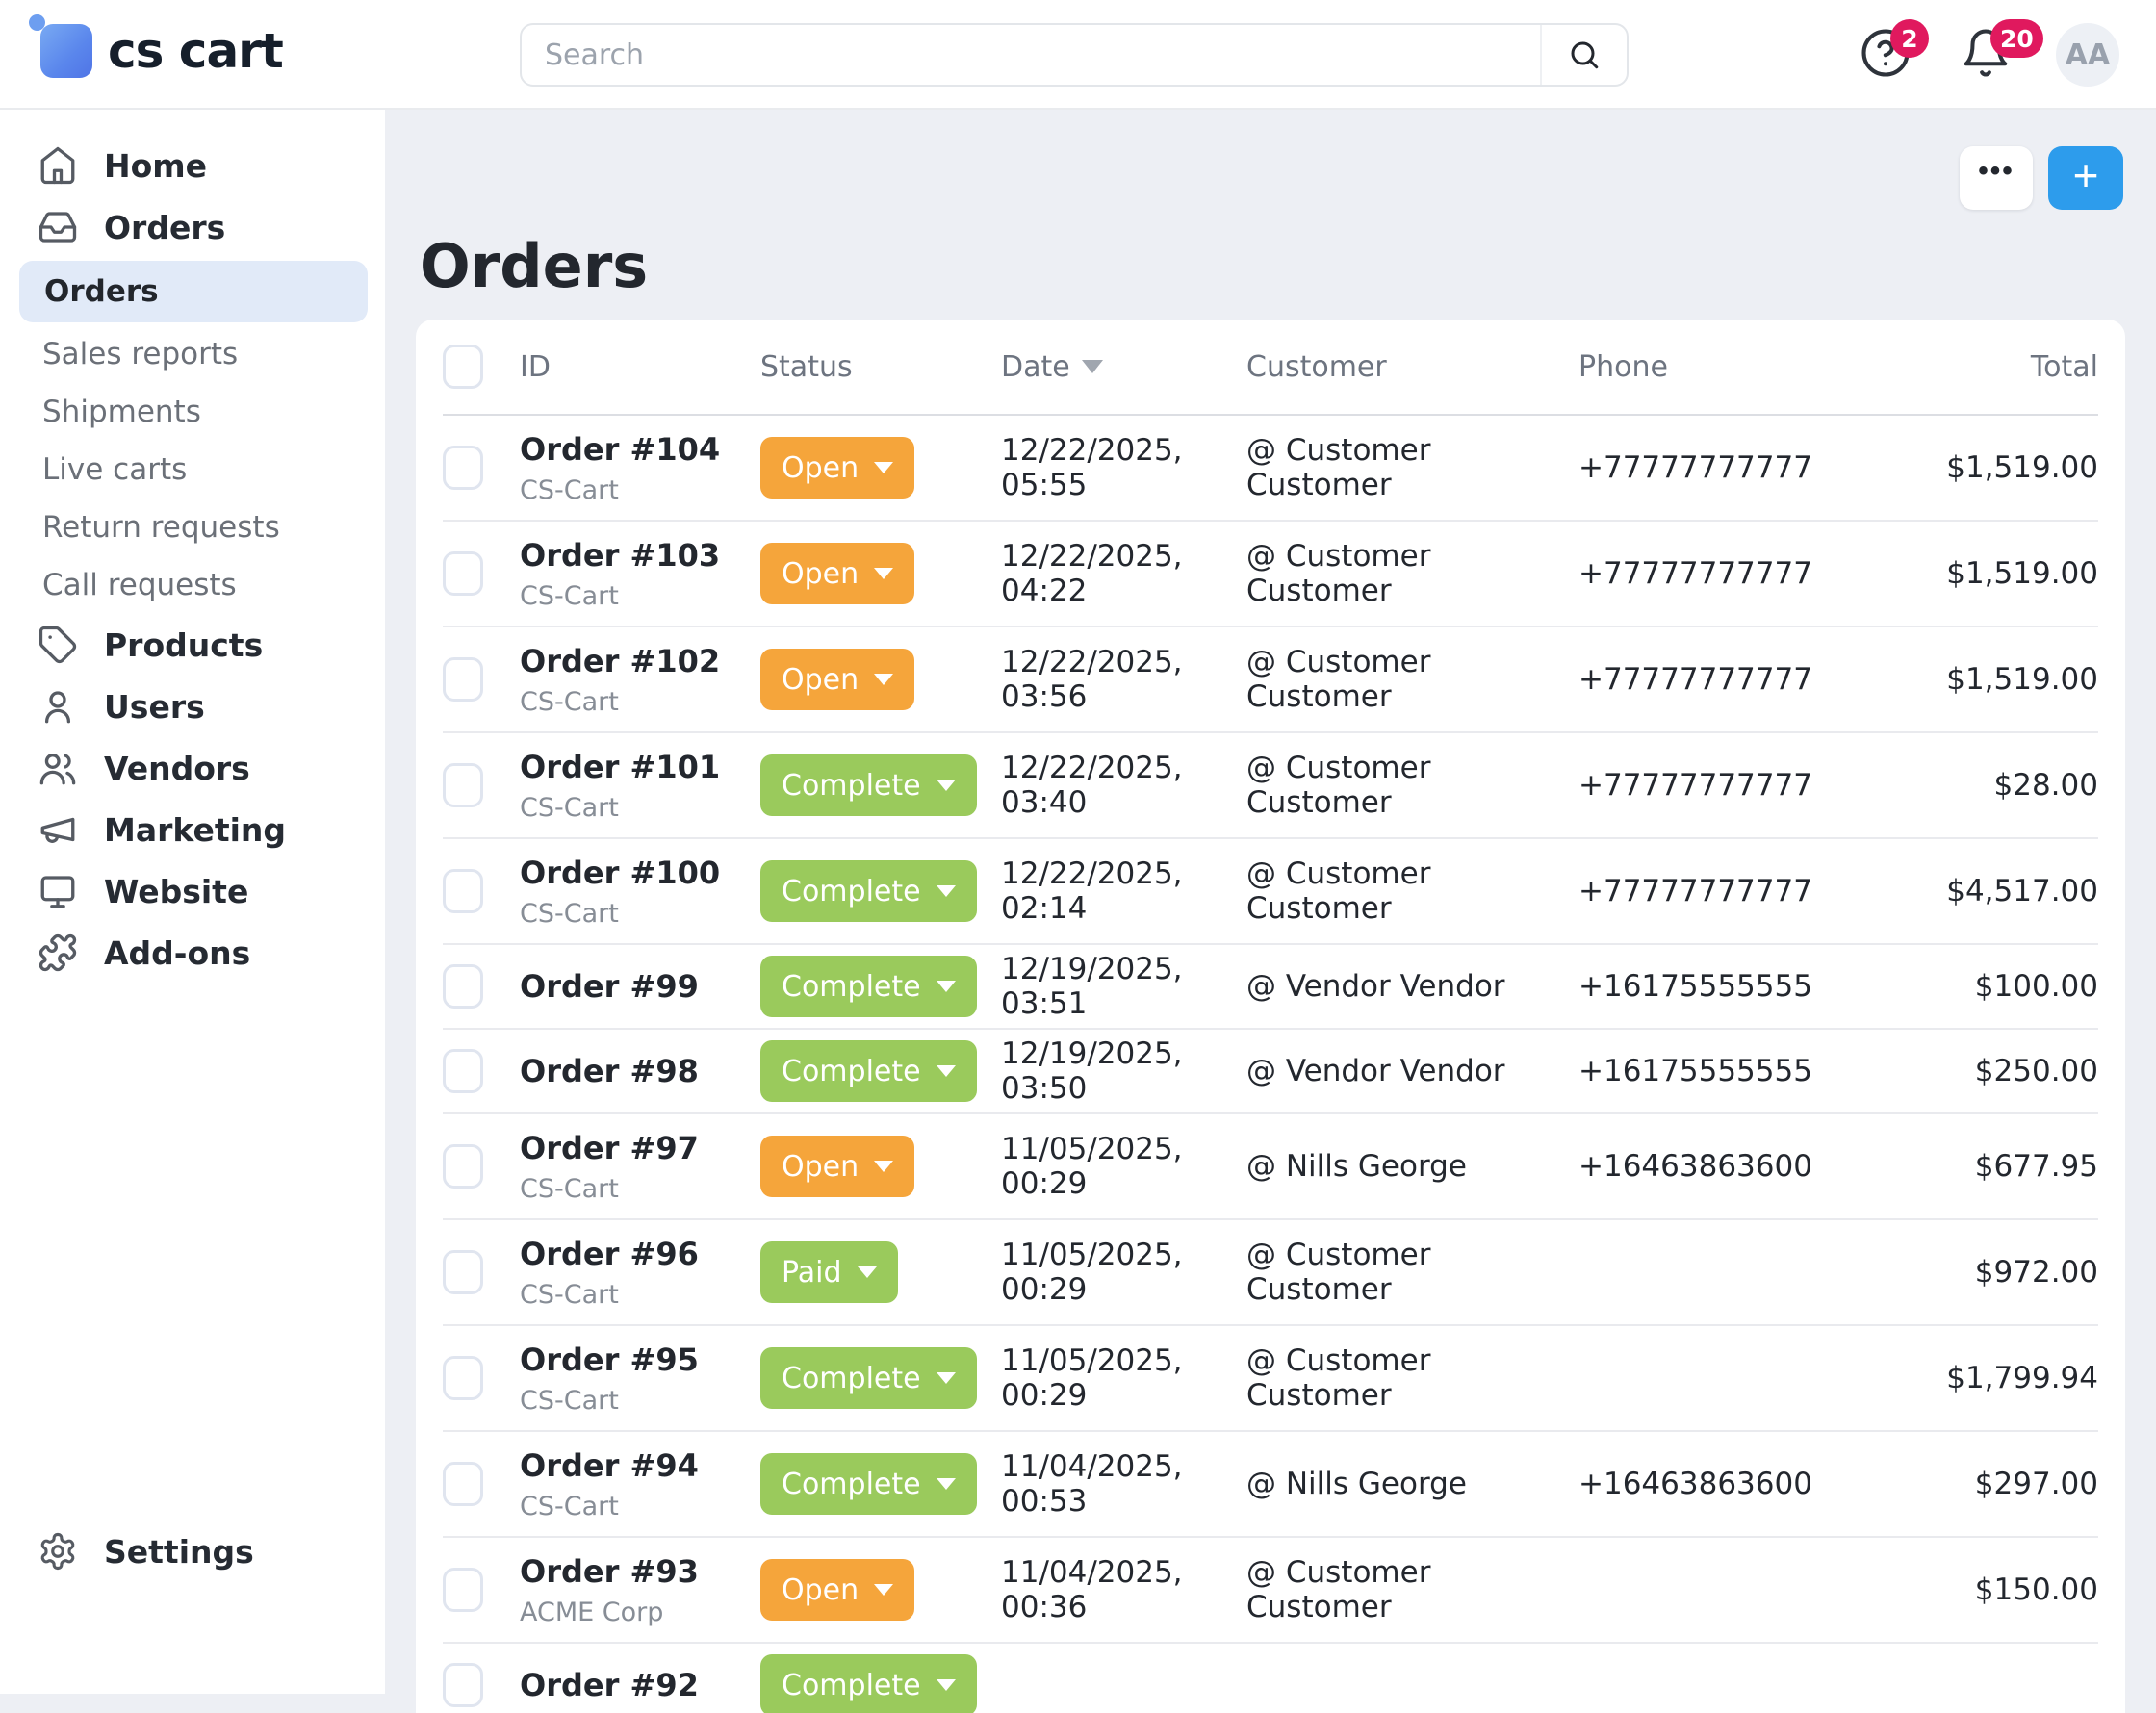 This screenshot has height=1713, width=2156. What do you see at coordinates (1412, 1589) in the screenshot?
I see `order-customer: @ Customer Customer` at bounding box center [1412, 1589].